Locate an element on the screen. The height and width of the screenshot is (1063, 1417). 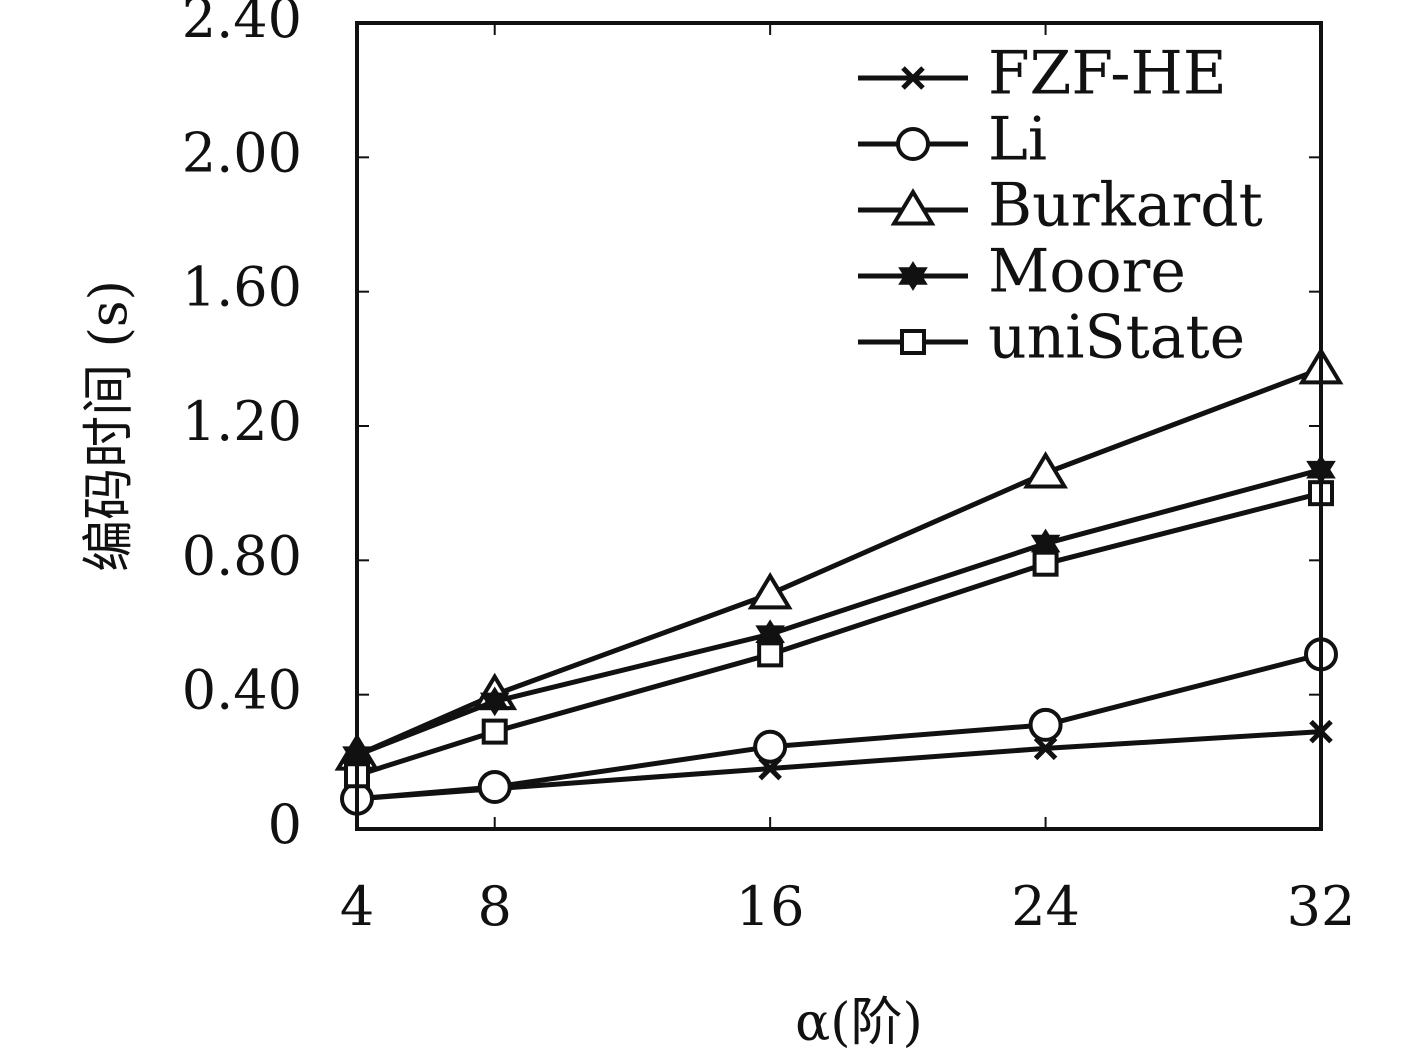
x-axis-title: α(阶) is located at coordinates (859, 1023).